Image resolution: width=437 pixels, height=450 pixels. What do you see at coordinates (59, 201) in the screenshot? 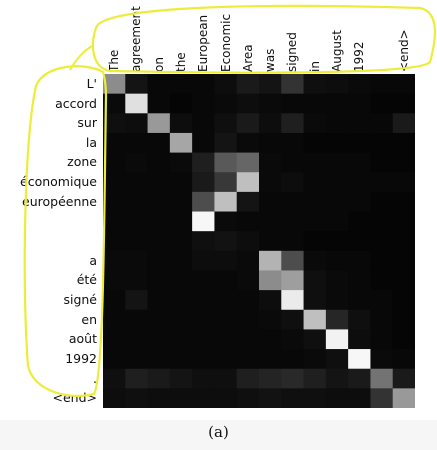
I see `row-label: européenne` at bounding box center [59, 201].